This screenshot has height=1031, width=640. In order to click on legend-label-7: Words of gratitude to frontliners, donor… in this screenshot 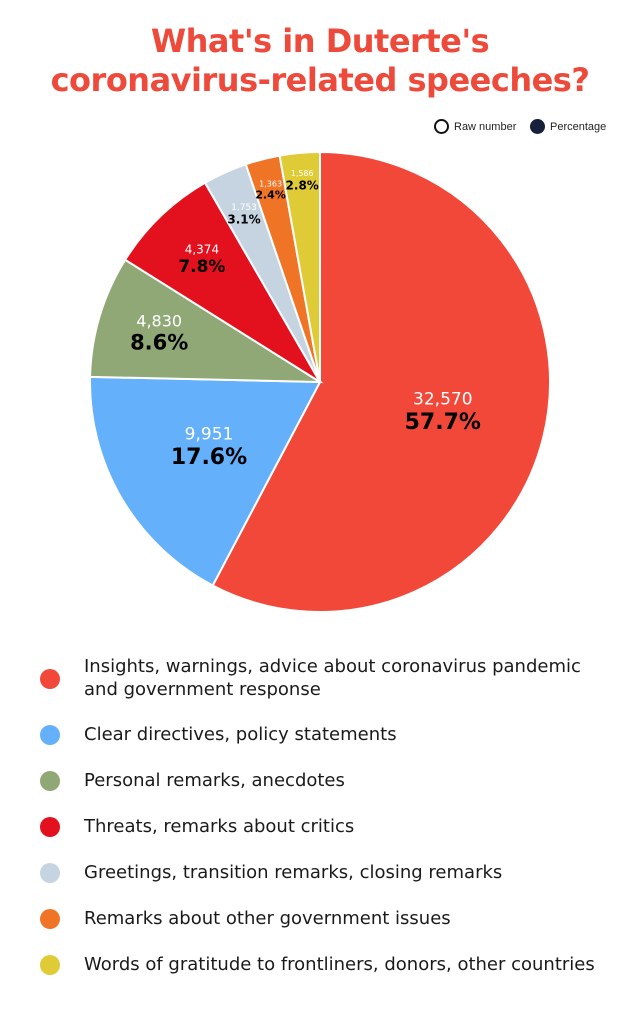, I will do `click(339, 964)`.